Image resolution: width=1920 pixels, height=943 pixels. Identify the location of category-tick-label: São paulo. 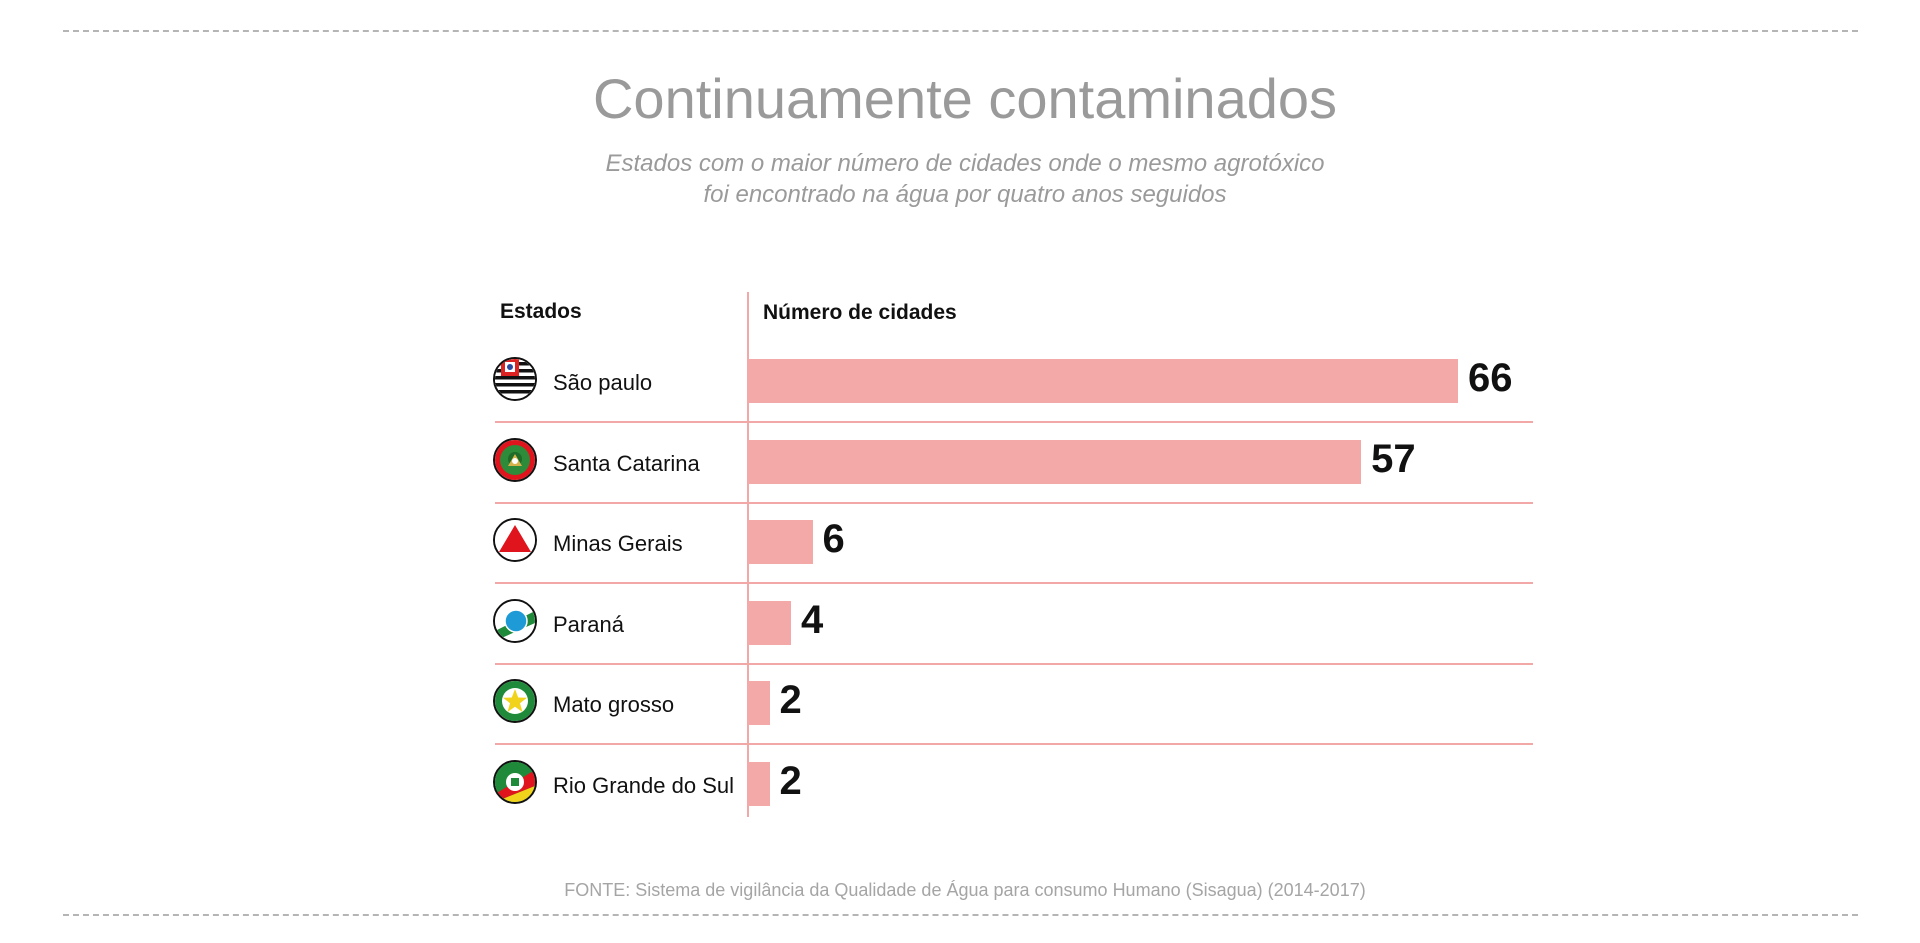
(603, 382).